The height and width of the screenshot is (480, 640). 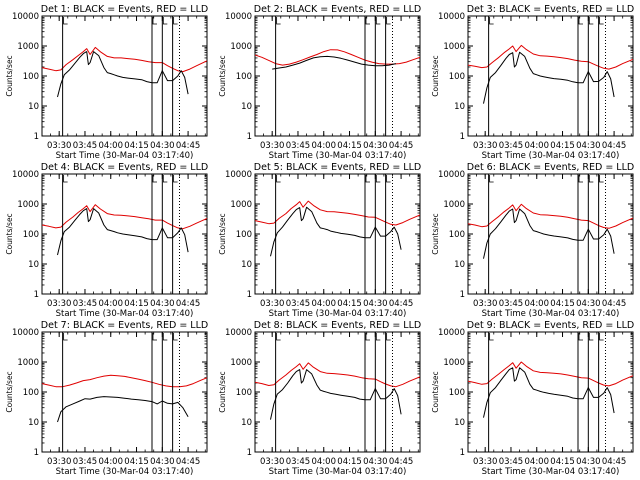 What do you see at coordinates (337, 325) in the screenshot?
I see `panel-title: Det 8: BLACK = Events, RED = LLD` at bounding box center [337, 325].